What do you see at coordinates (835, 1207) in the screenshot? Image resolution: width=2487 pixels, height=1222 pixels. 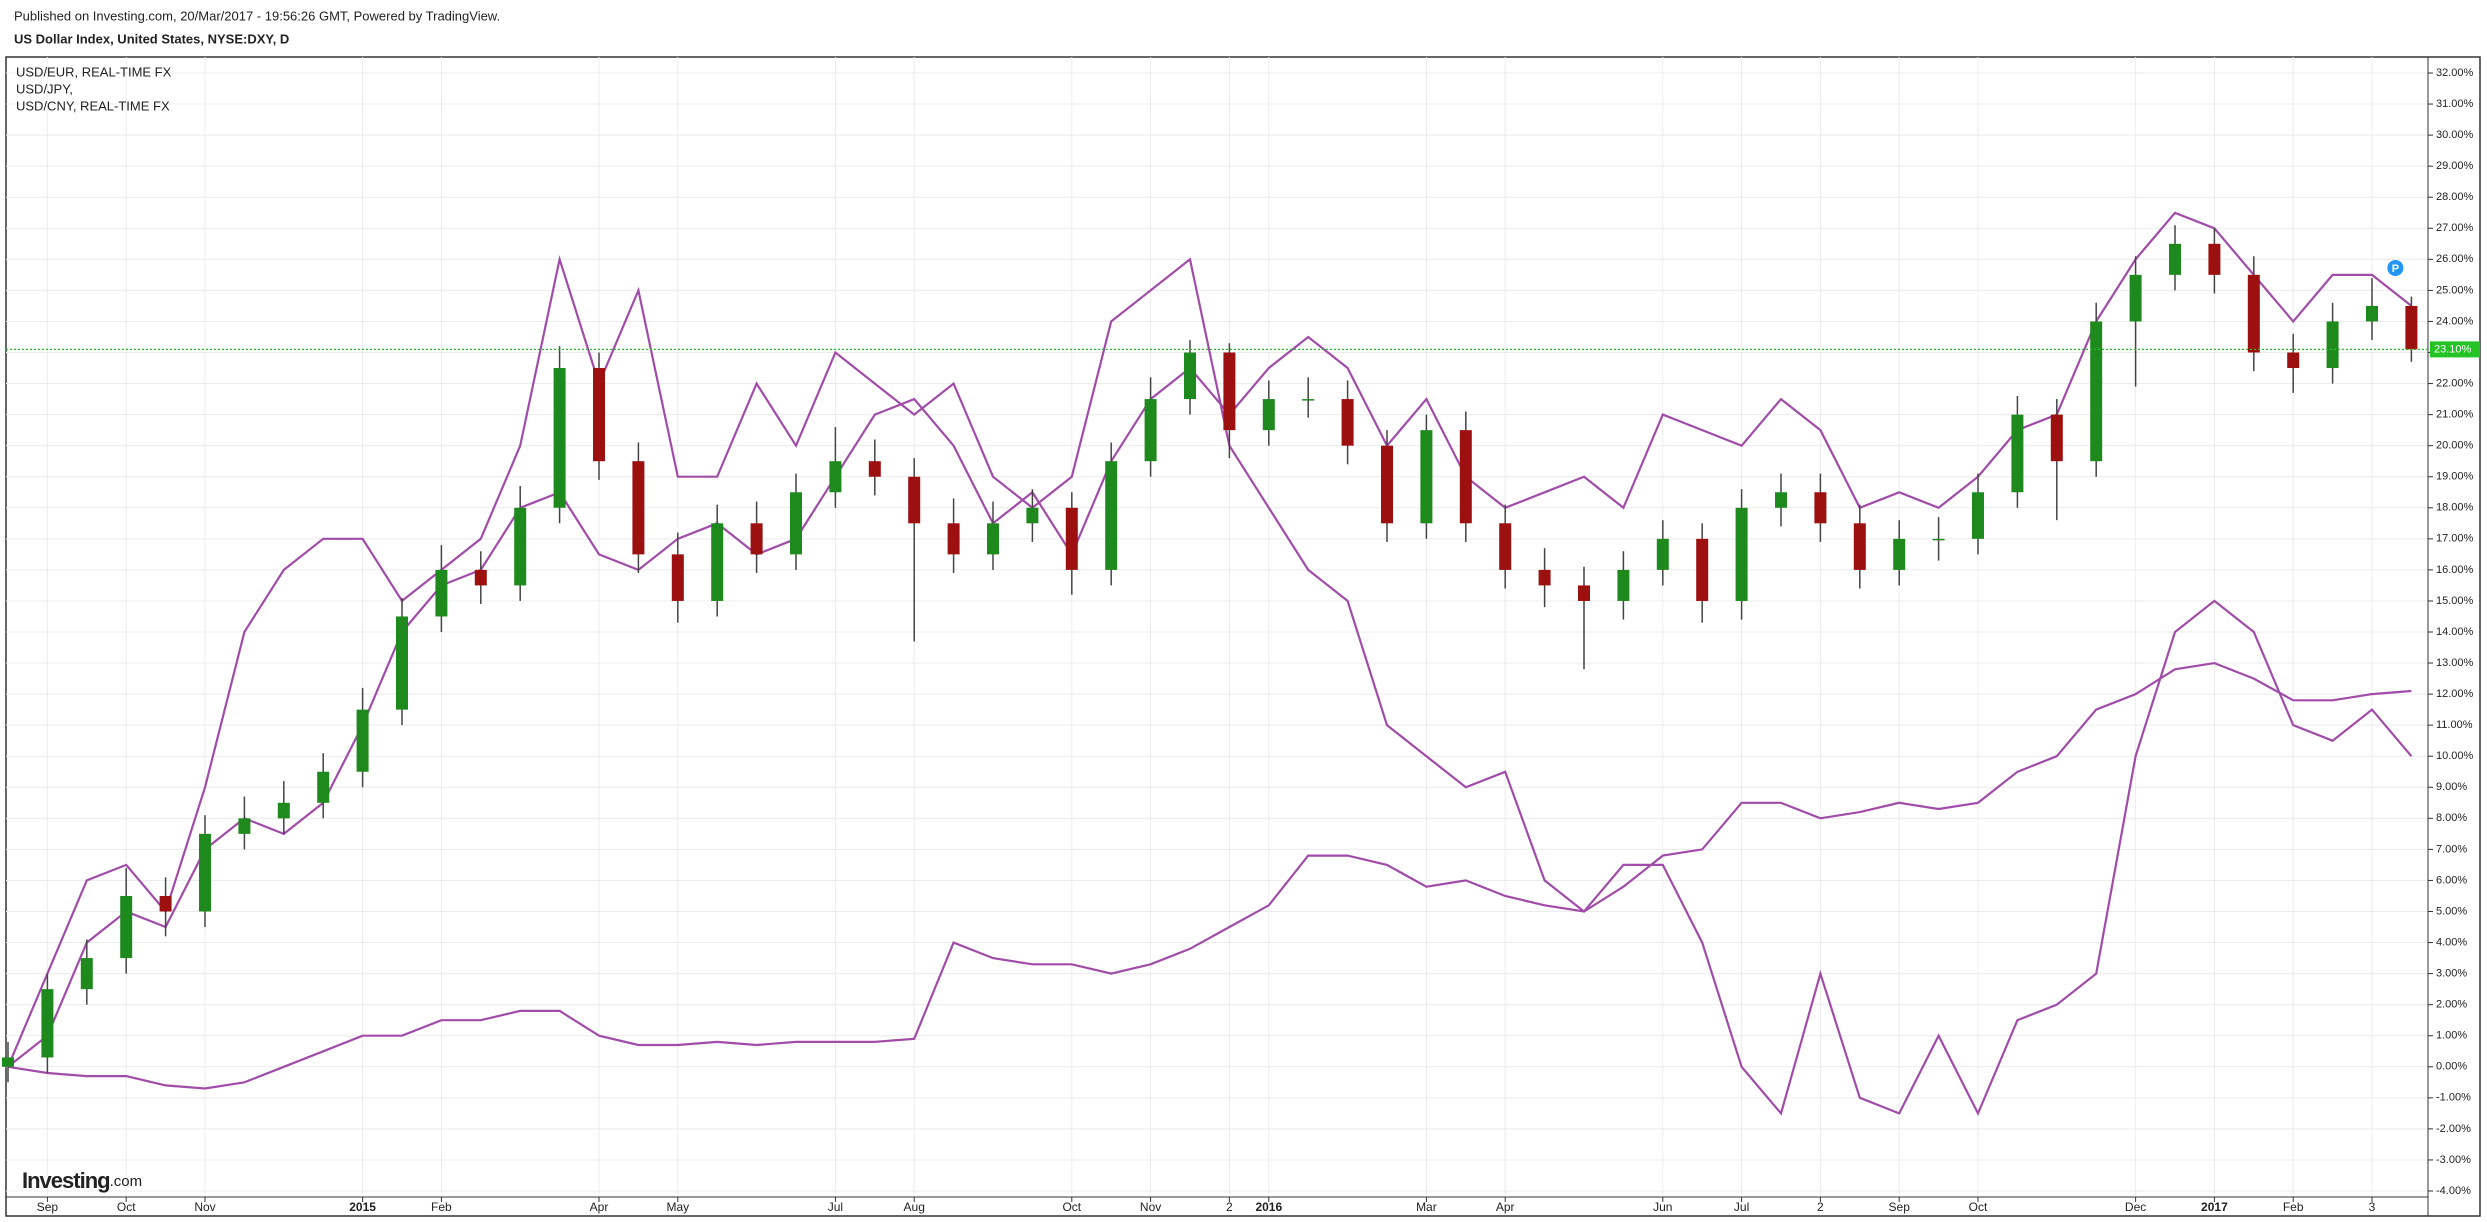 I see `x-tick-label: Jul` at bounding box center [835, 1207].